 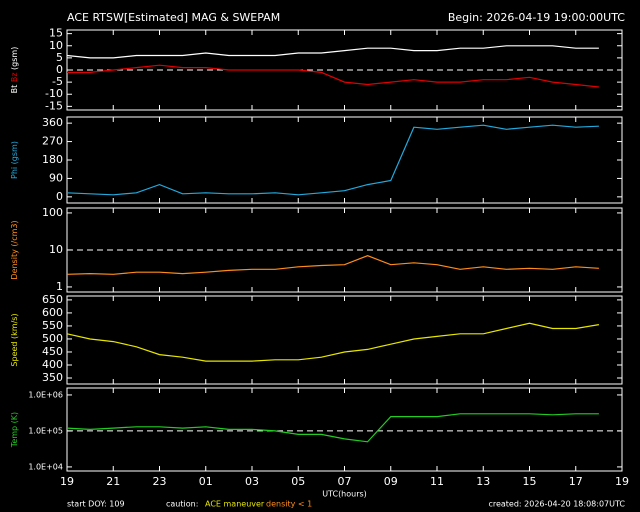 What do you see at coordinates (52, 159) in the screenshot?
I see `y-tick-label: 180` at bounding box center [52, 159].